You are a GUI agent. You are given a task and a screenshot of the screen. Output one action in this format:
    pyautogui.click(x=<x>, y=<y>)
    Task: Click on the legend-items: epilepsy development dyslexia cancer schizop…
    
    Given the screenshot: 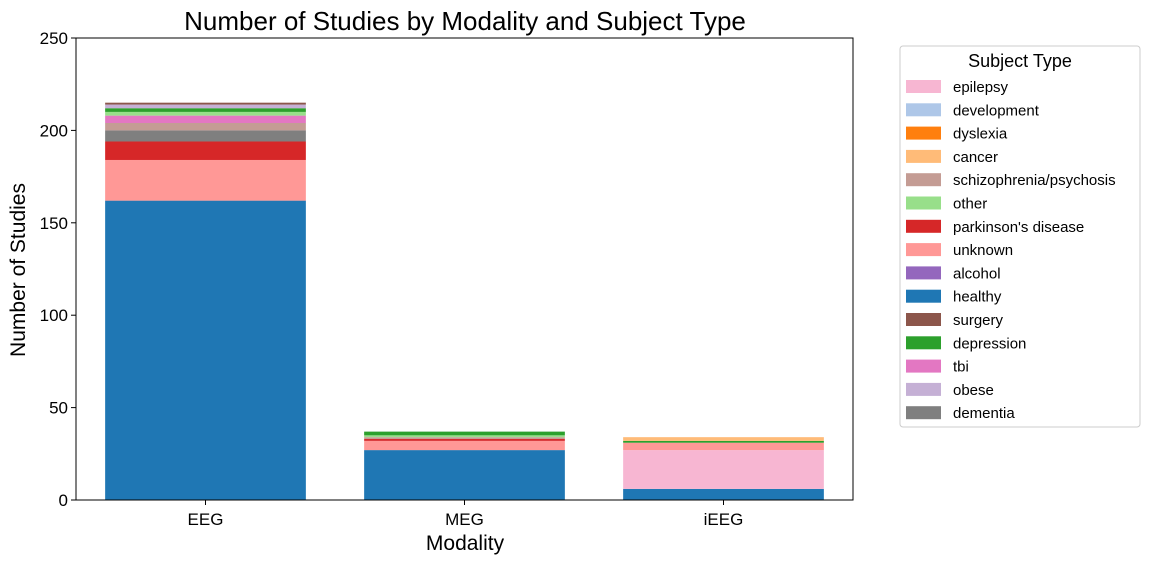 What is the action you would take?
    pyautogui.click(x=1011, y=250)
    